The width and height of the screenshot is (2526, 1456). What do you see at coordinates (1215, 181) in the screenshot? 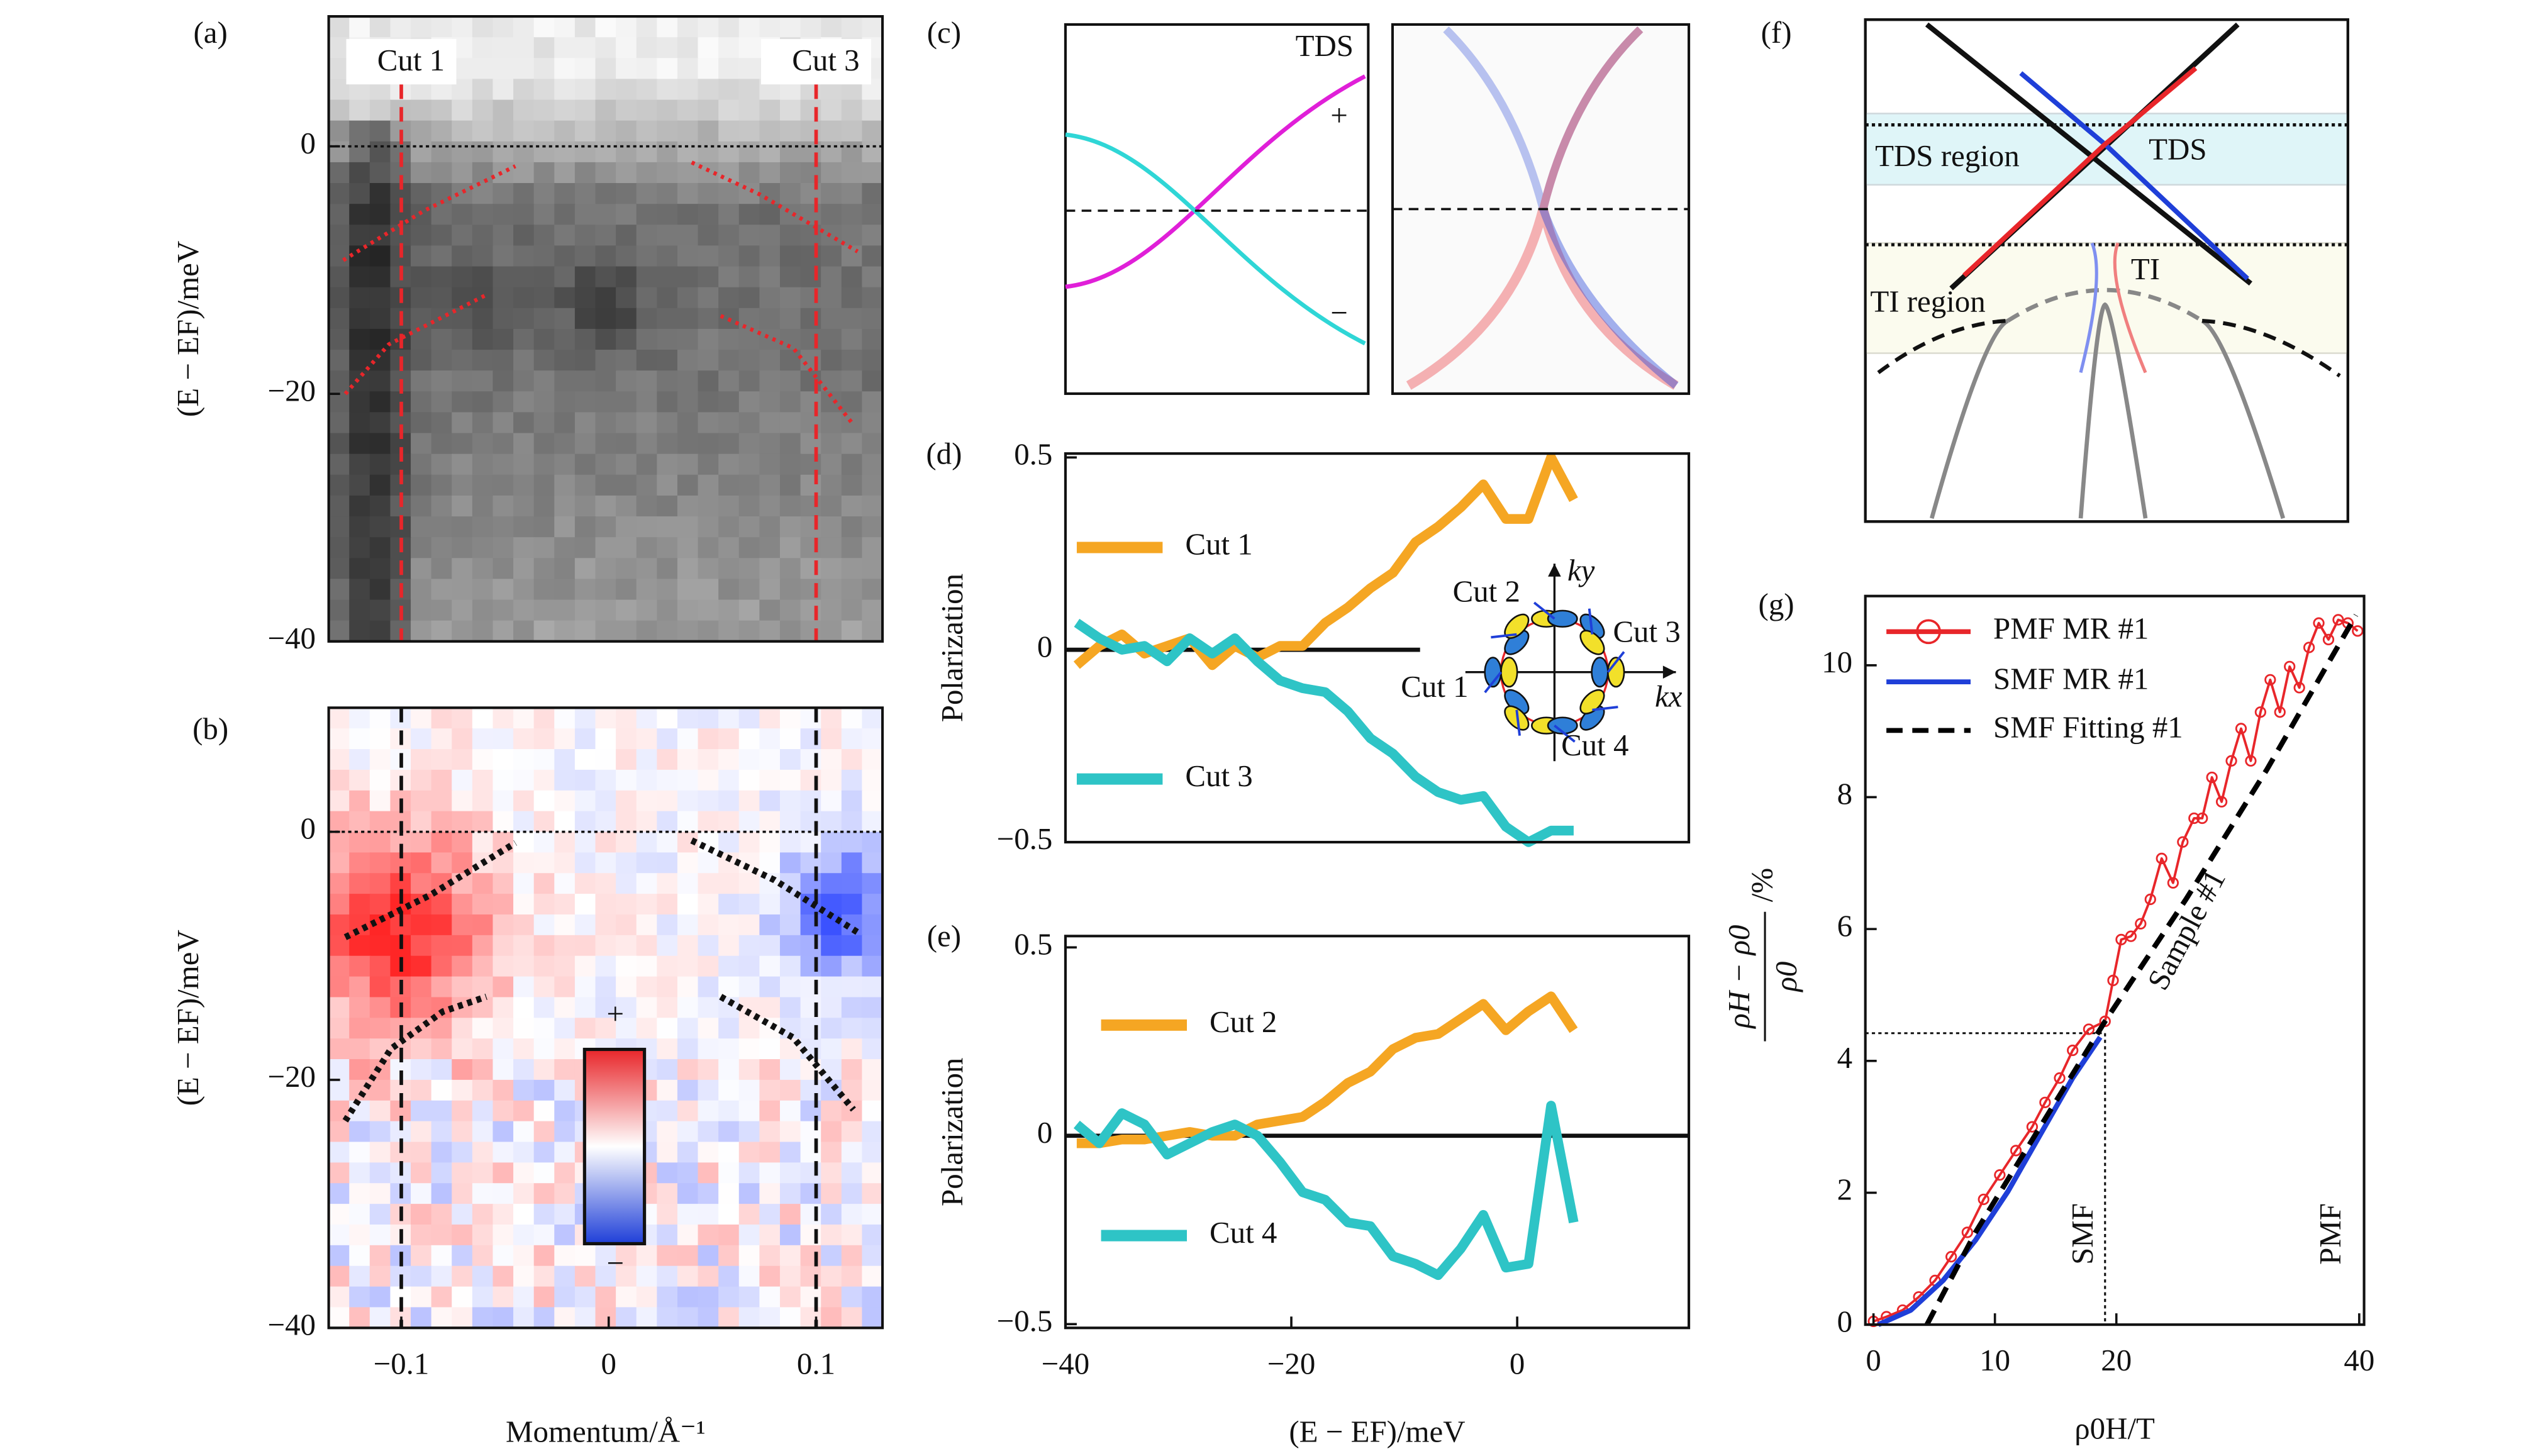
I see `band-curve` at bounding box center [1215, 181].